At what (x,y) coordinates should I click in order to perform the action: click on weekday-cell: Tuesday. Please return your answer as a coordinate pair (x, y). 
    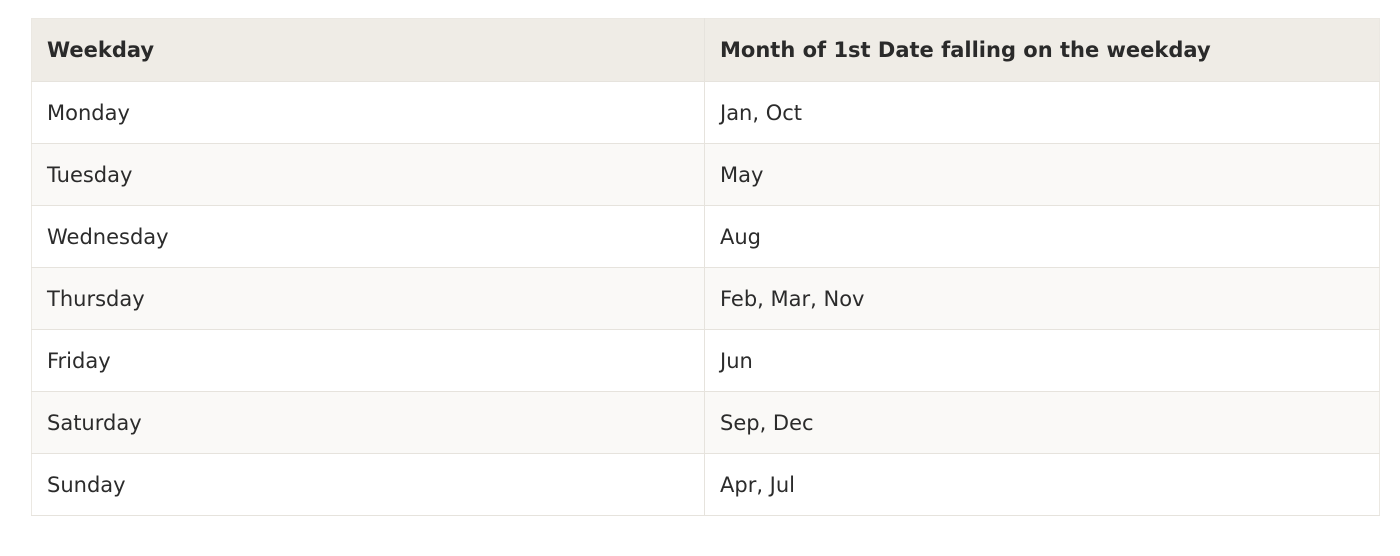
    Looking at the image, I should click on (368, 174).